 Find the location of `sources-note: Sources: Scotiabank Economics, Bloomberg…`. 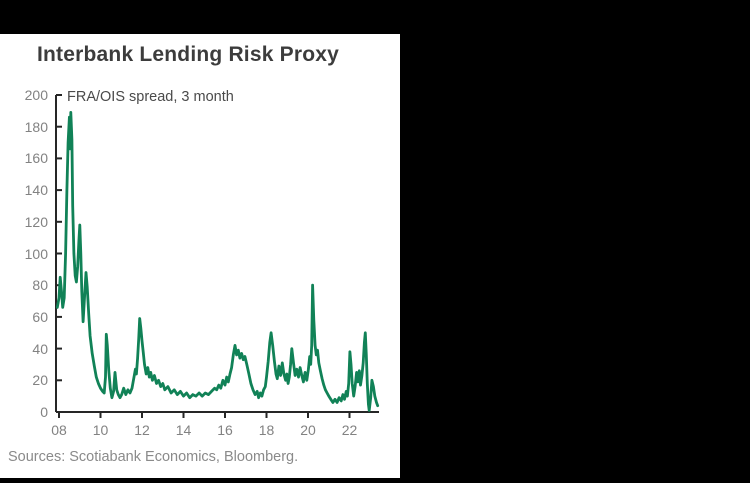

sources-note: Sources: Scotiabank Economics, Bloomberg… is located at coordinates (153, 457).